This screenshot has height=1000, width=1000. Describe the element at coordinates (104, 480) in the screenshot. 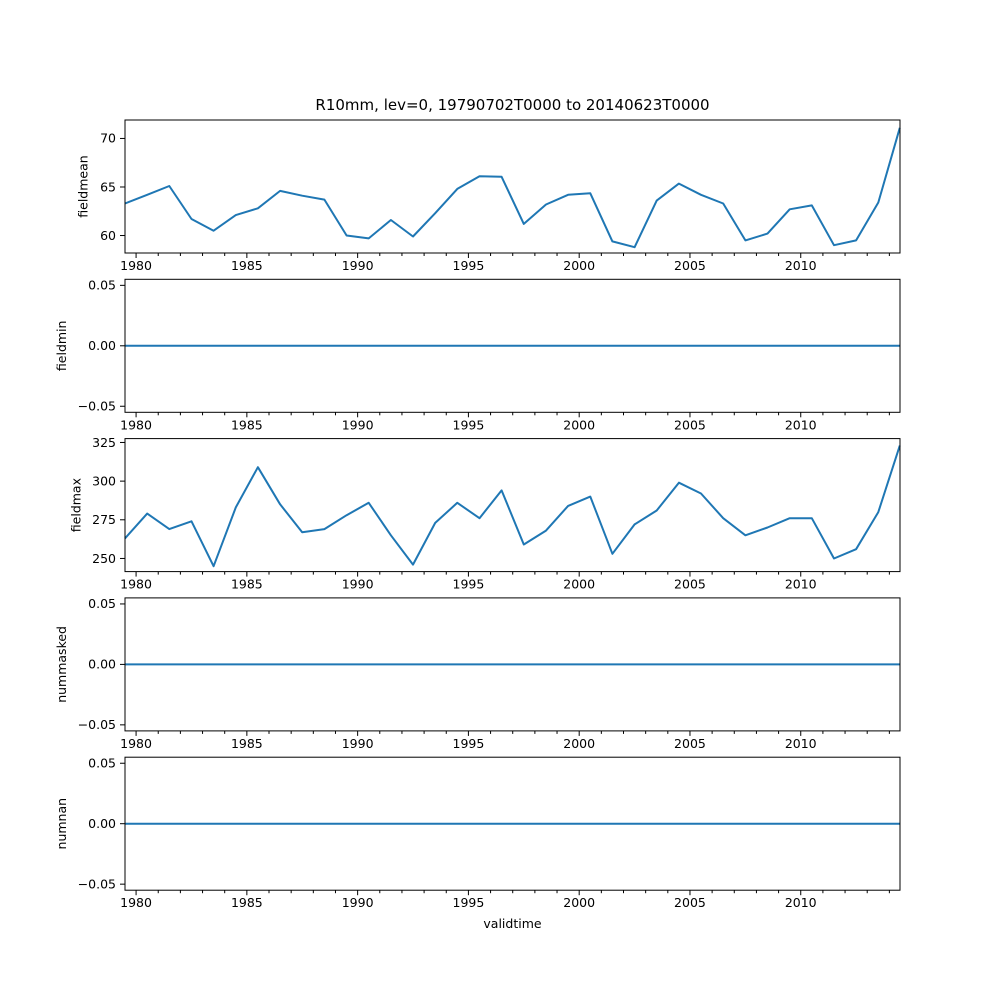

I see `y-tick-label: 300` at that location.